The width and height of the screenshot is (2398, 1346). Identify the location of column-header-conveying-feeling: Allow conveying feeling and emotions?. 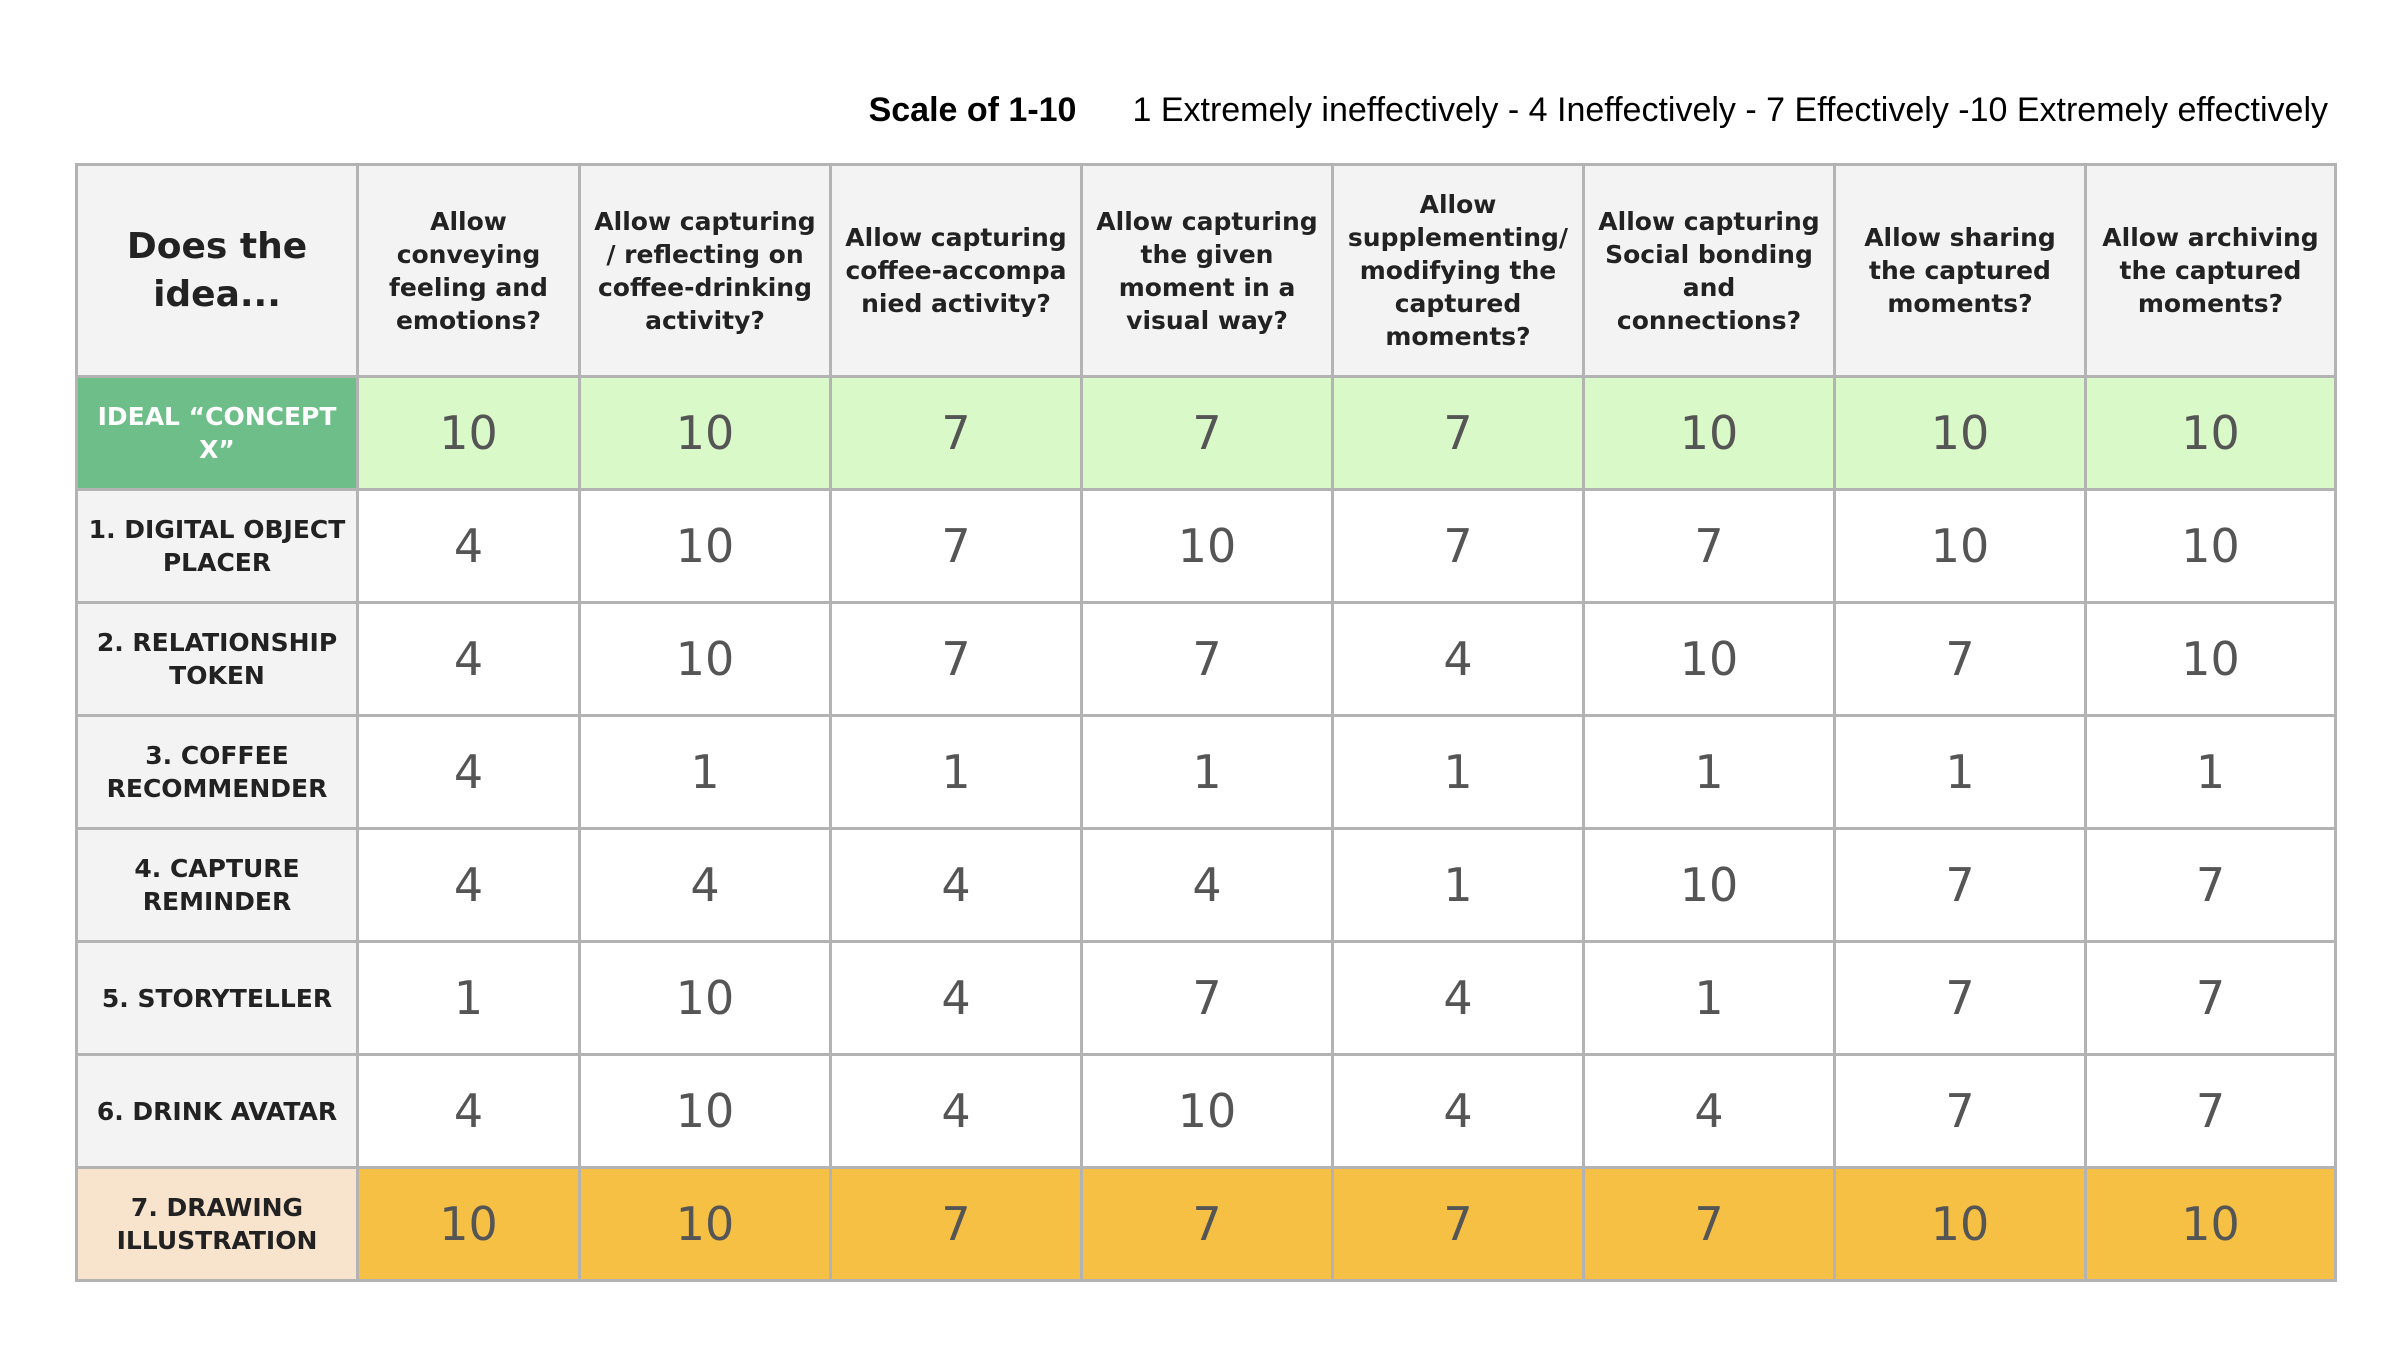
(468, 270).